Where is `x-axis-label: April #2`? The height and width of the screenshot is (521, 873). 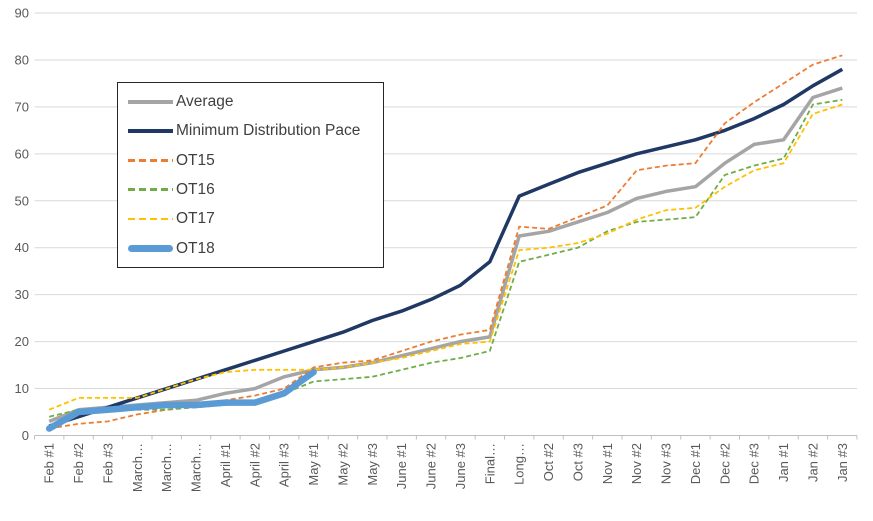 x-axis-label: April #2 is located at coordinates (254, 465).